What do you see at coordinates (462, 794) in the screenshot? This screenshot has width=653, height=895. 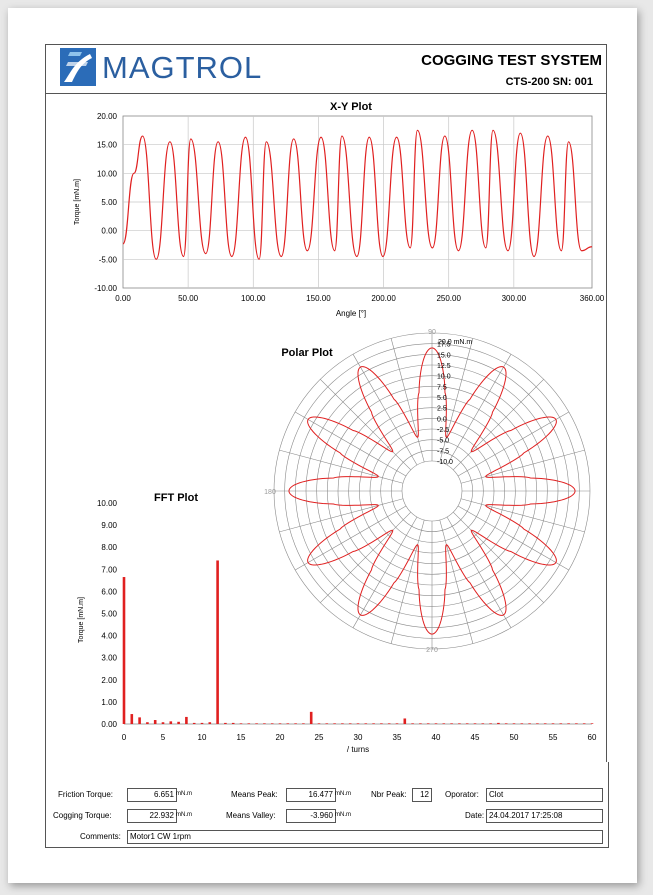 I see `operator-label: Oporator:` at bounding box center [462, 794].